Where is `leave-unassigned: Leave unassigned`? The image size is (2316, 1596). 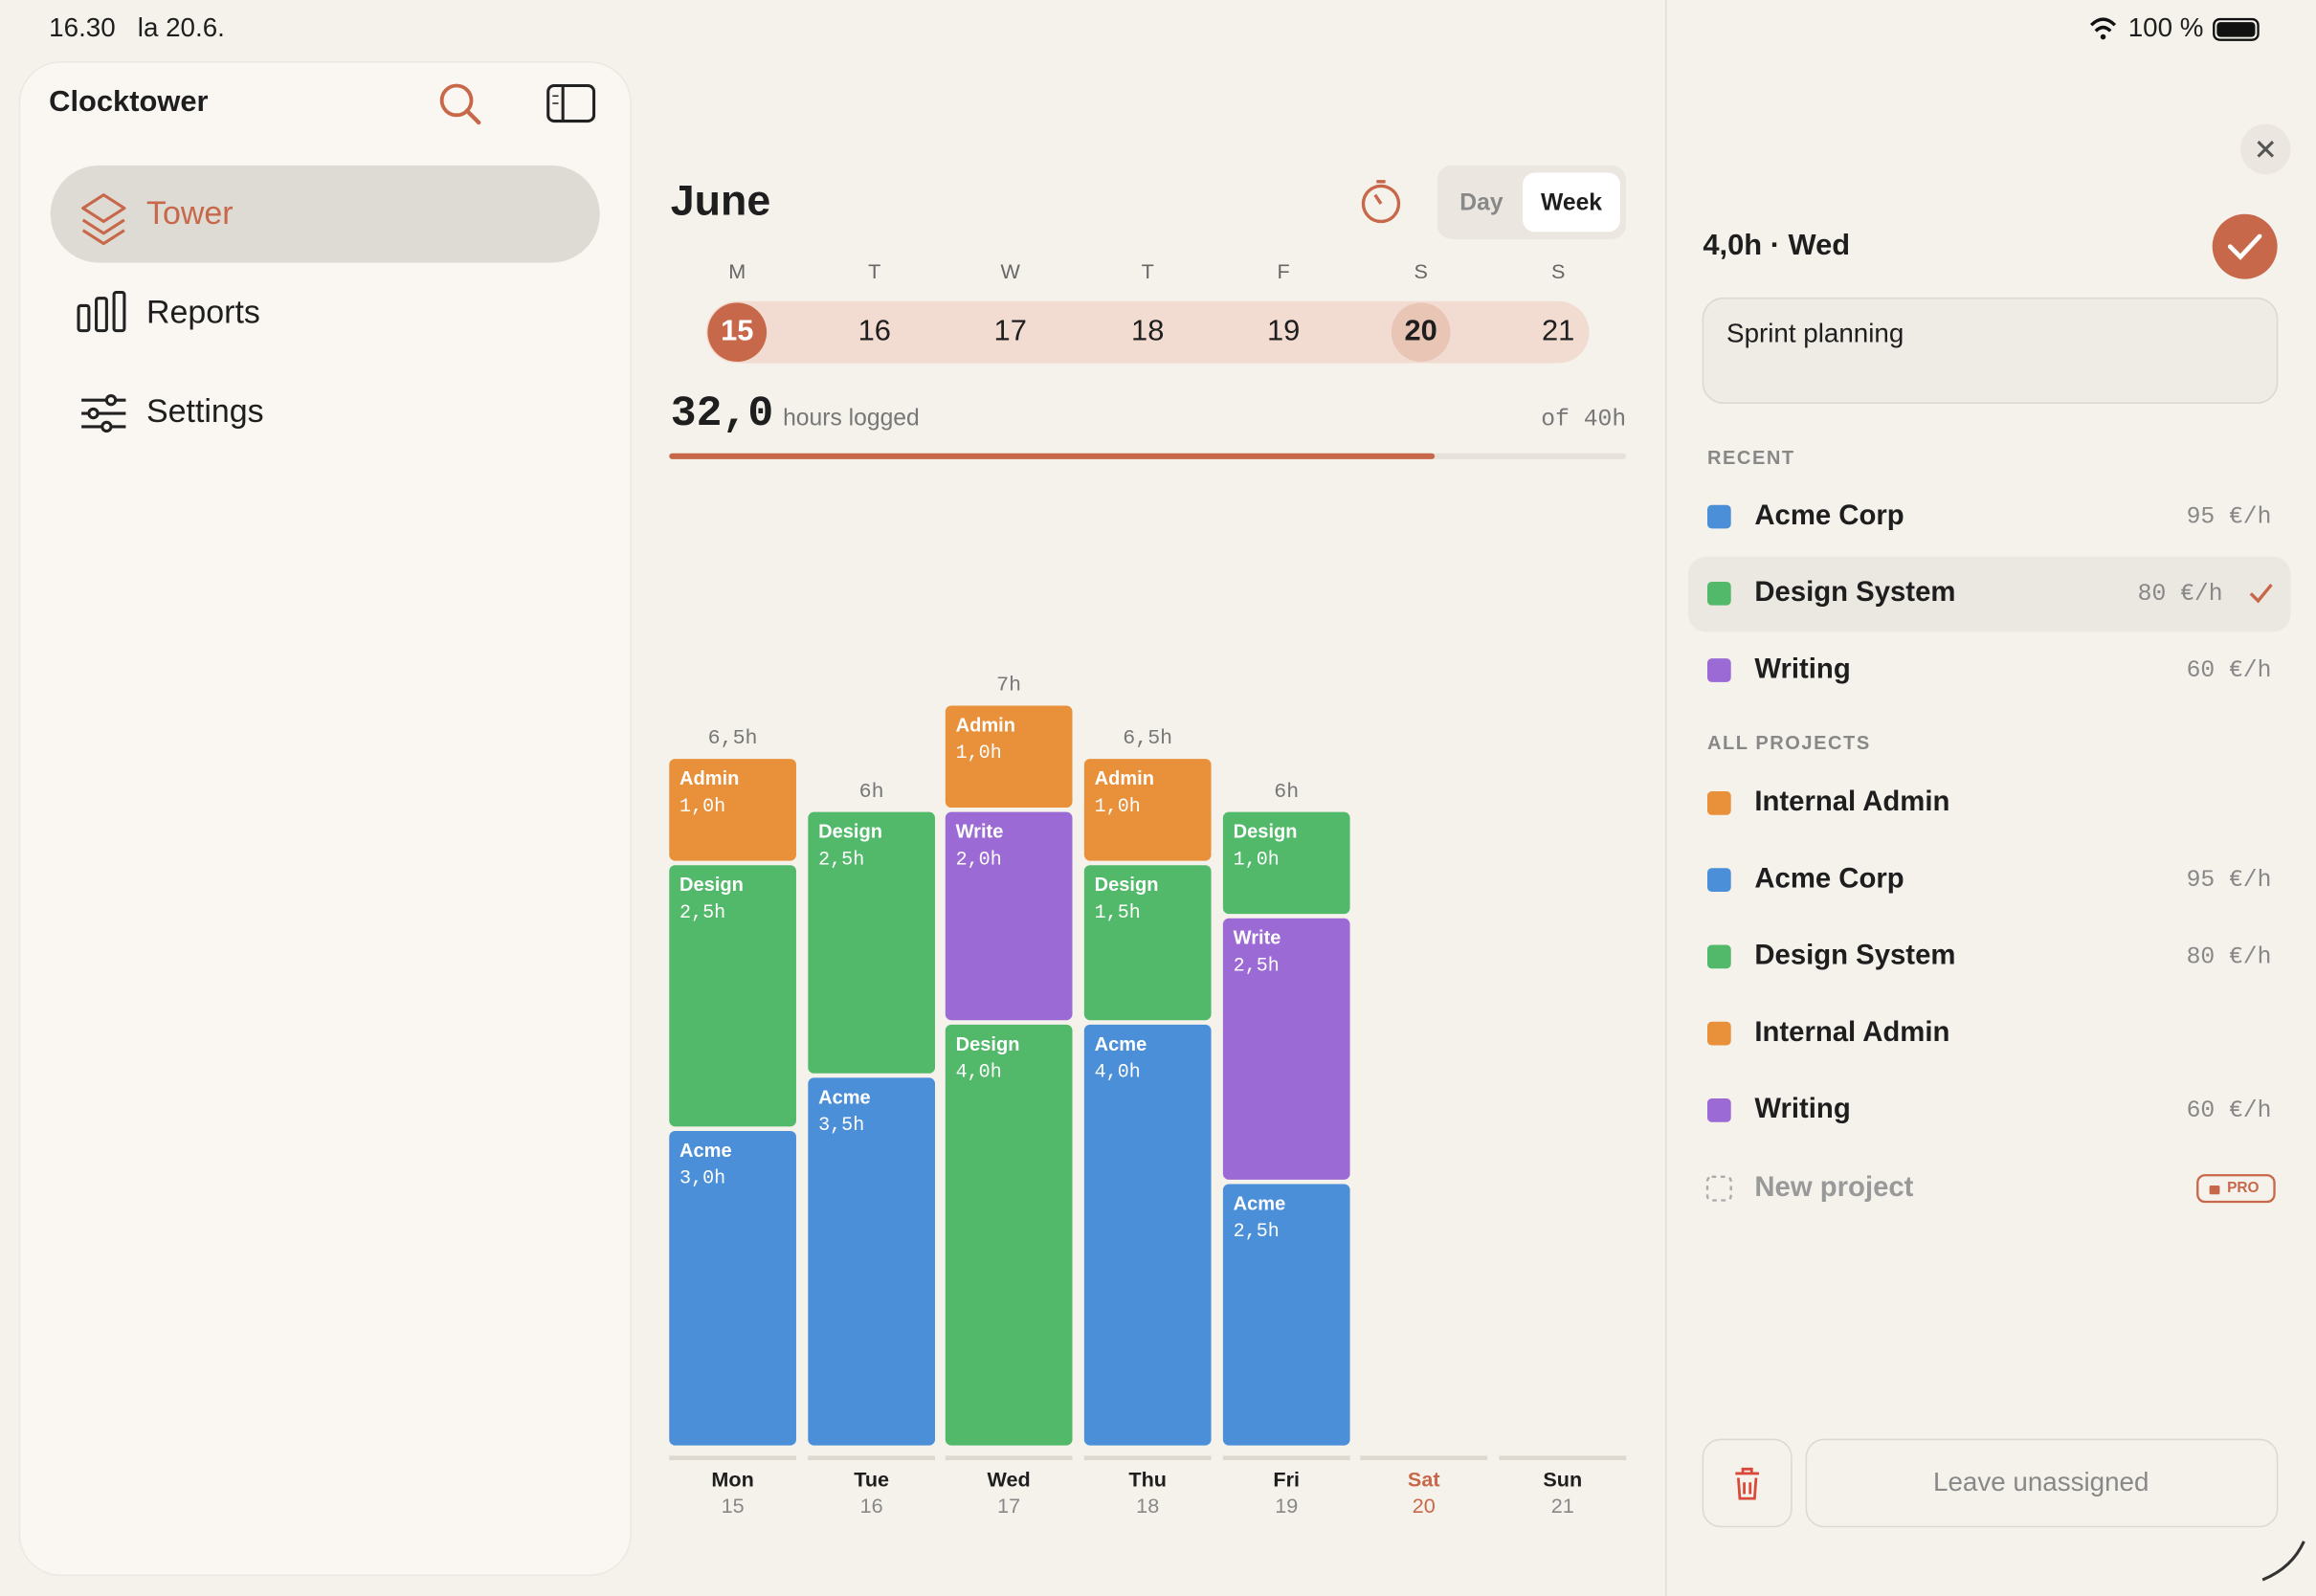 leave-unassigned: Leave unassigned is located at coordinates (2041, 1482).